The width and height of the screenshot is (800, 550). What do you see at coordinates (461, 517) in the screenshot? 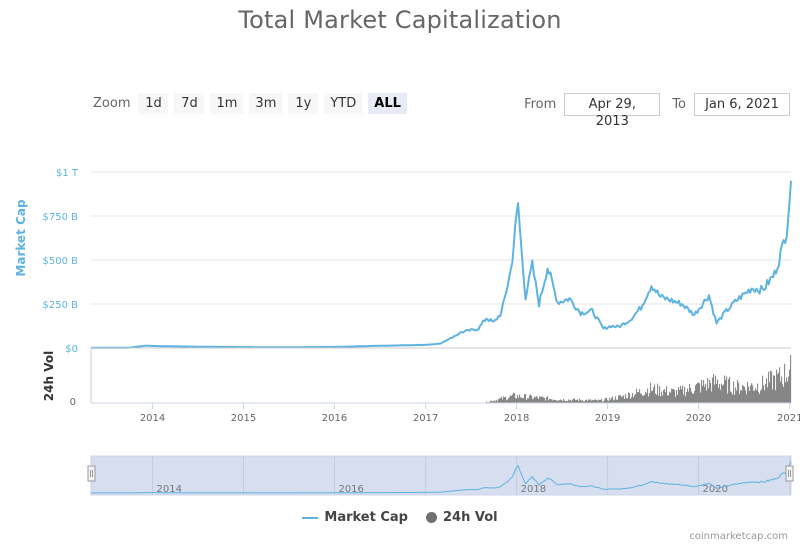
I see `legend-item-volume: 24h Vol` at bounding box center [461, 517].